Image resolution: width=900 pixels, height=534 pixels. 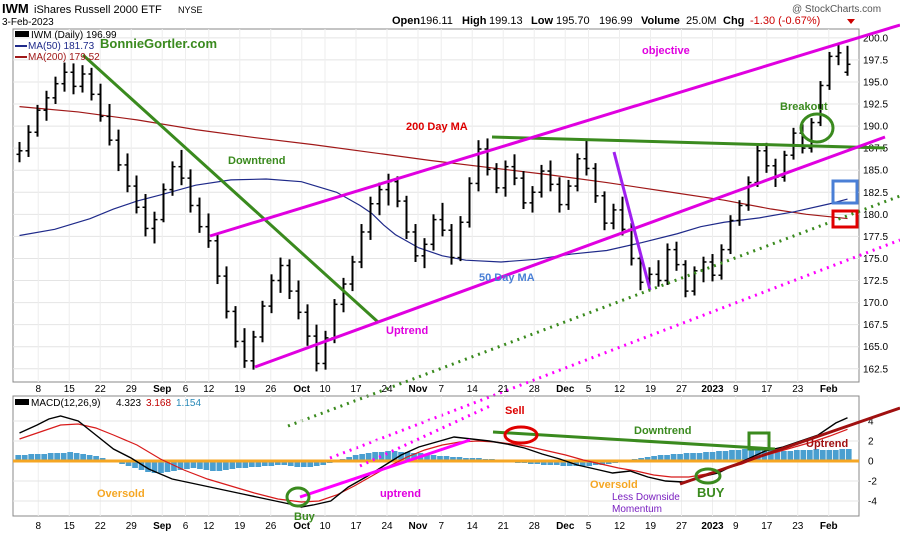 What do you see at coordinates (474, 21) in the screenshot?
I see `svg-text: High` at bounding box center [474, 21].